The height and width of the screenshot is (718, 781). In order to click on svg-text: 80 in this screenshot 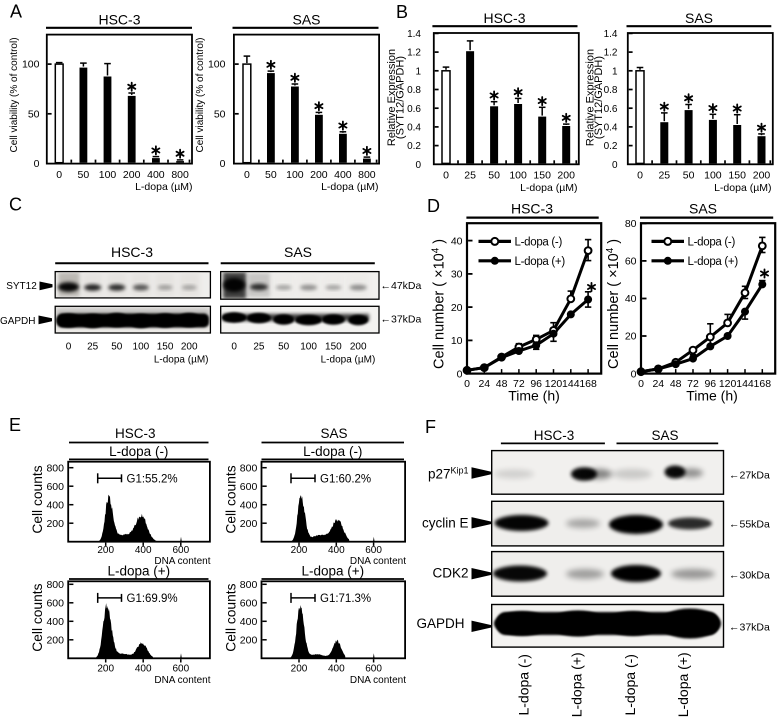, I will do `click(631, 224)`.